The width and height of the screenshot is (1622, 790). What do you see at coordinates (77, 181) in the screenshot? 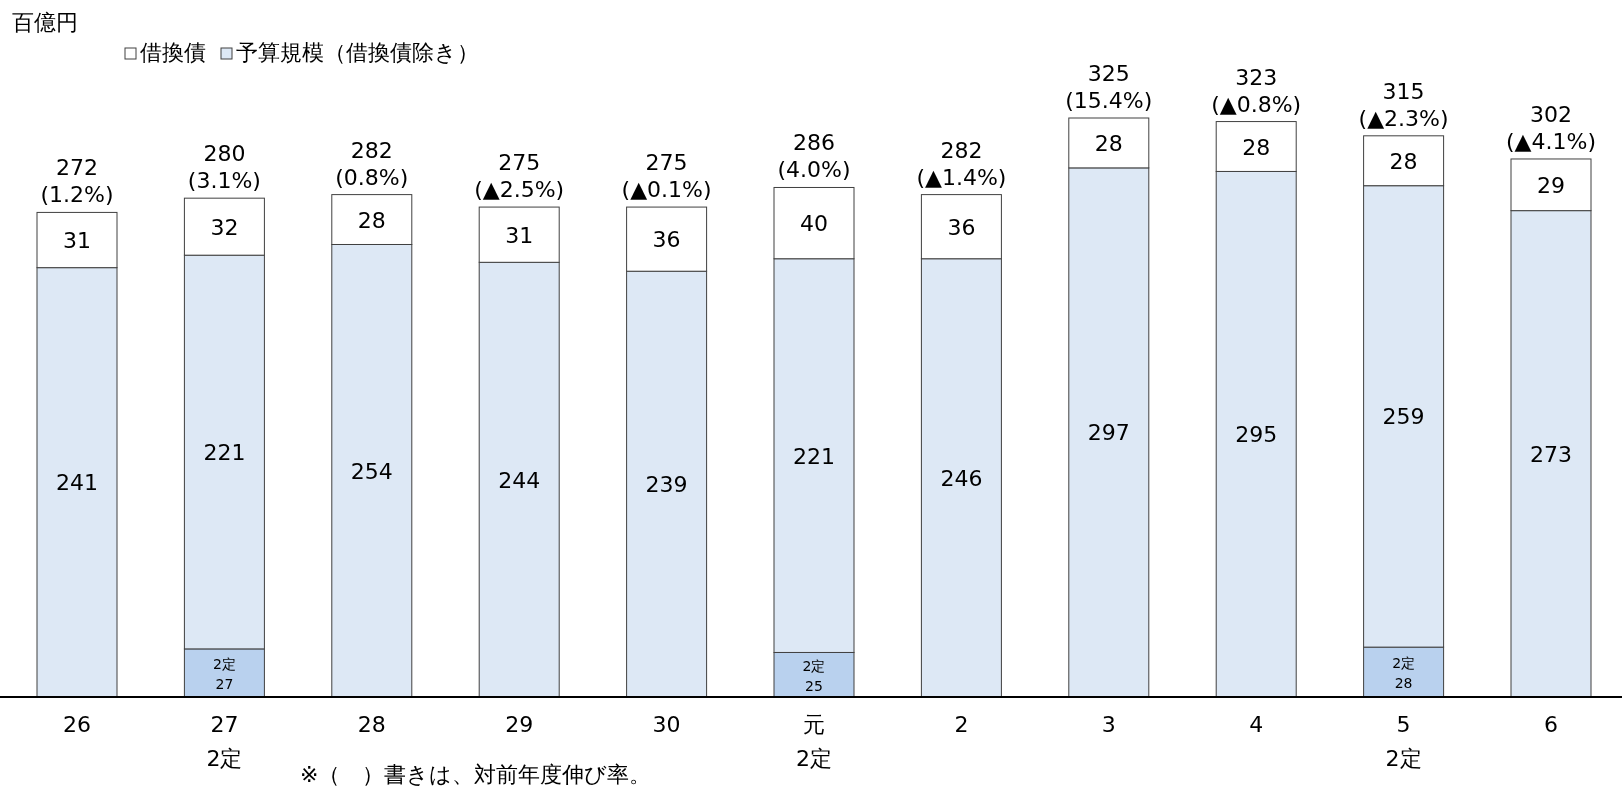
I see `total-label: 272 (1.2%)` at bounding box center [77, 181].